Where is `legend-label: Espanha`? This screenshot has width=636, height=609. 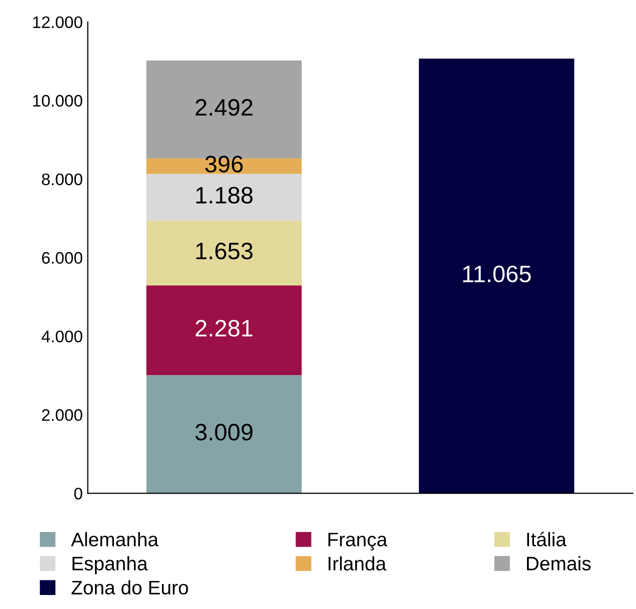
legend-label: Espanha is located at coordinates (110, 565).